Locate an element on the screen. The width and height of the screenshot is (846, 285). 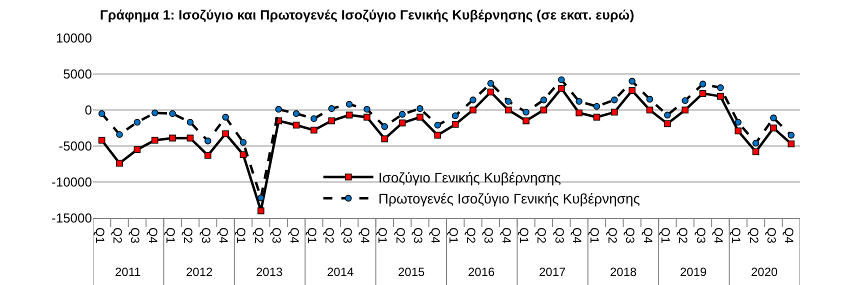
text: 2016 is located at coordinates (482, 272).